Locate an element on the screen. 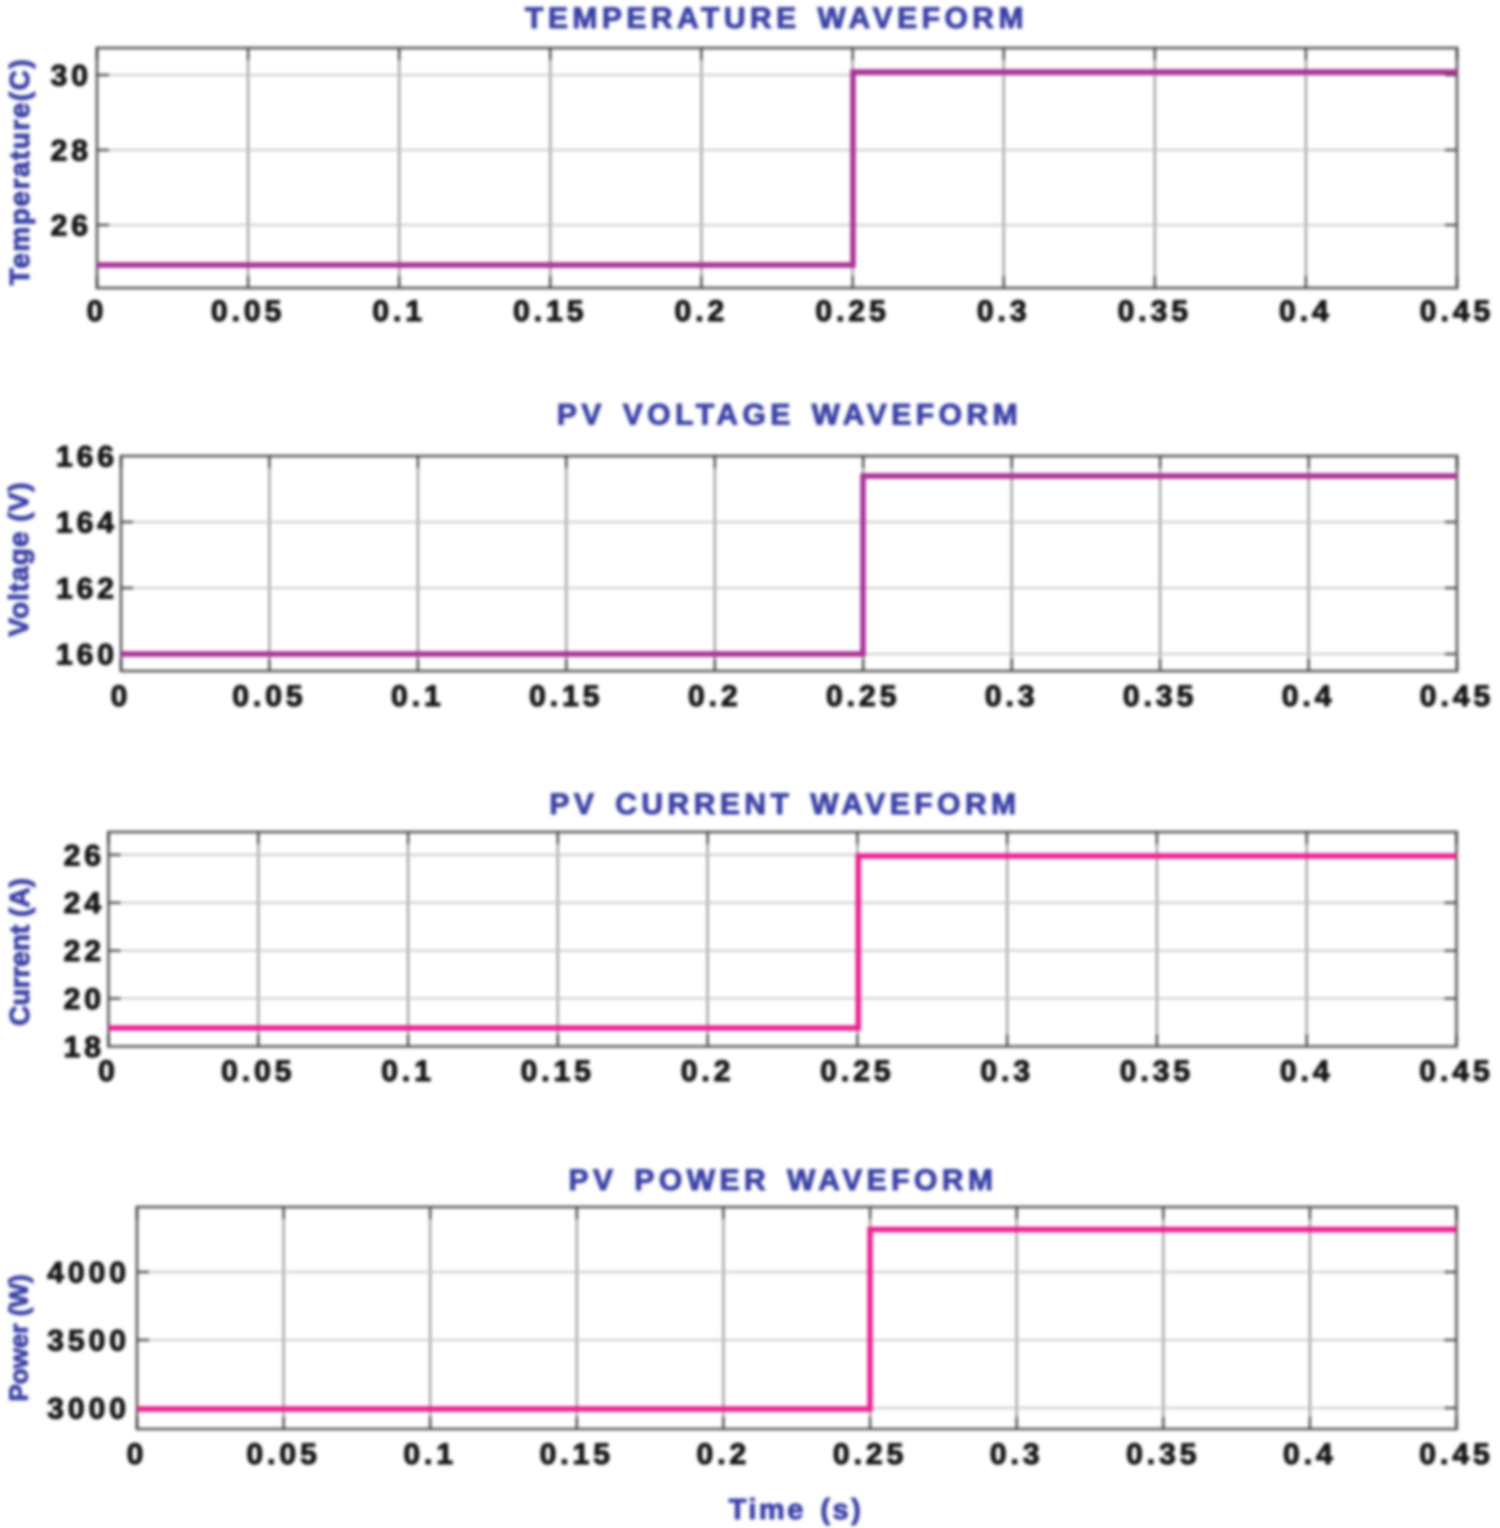  svg-text: 22 is located at coordinates (84, 951).